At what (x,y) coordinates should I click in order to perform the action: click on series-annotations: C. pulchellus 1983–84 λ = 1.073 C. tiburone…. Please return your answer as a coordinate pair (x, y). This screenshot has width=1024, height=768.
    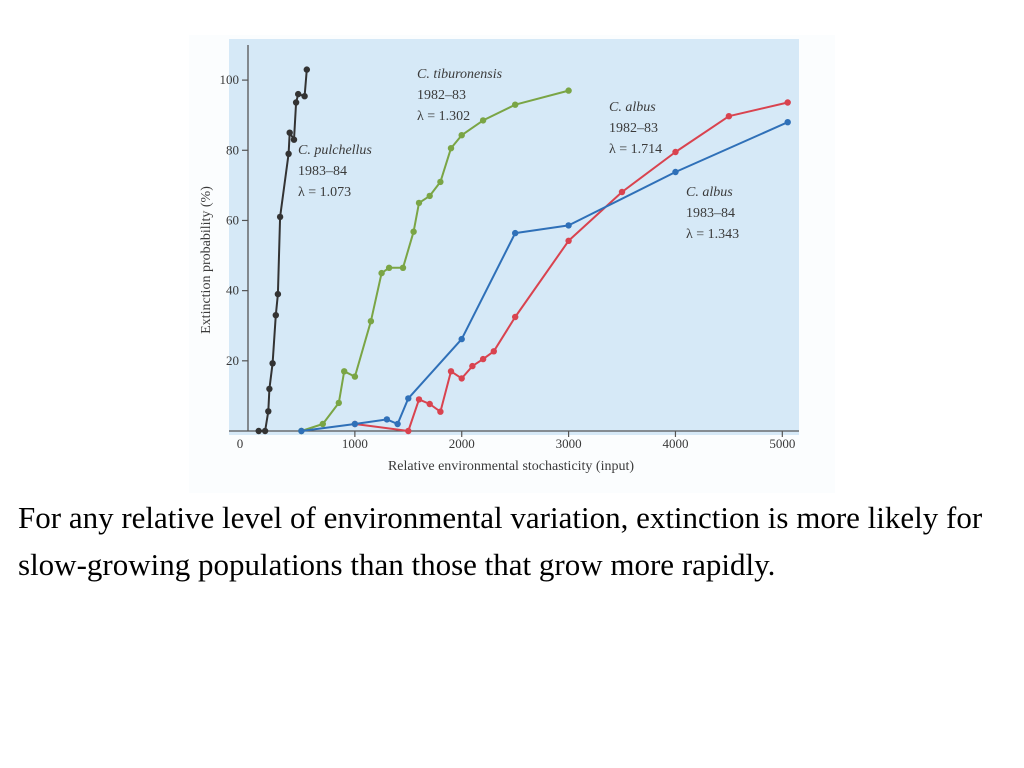
    Looking at the image, I should click on (518, 154).